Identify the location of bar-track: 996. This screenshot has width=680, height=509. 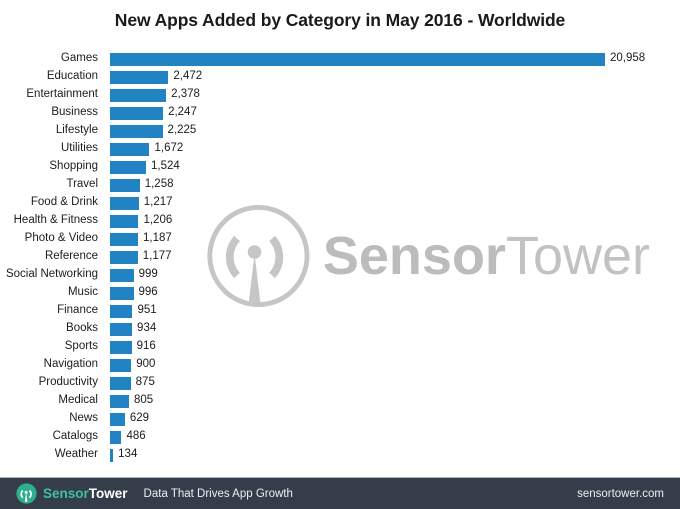
(395, 293).